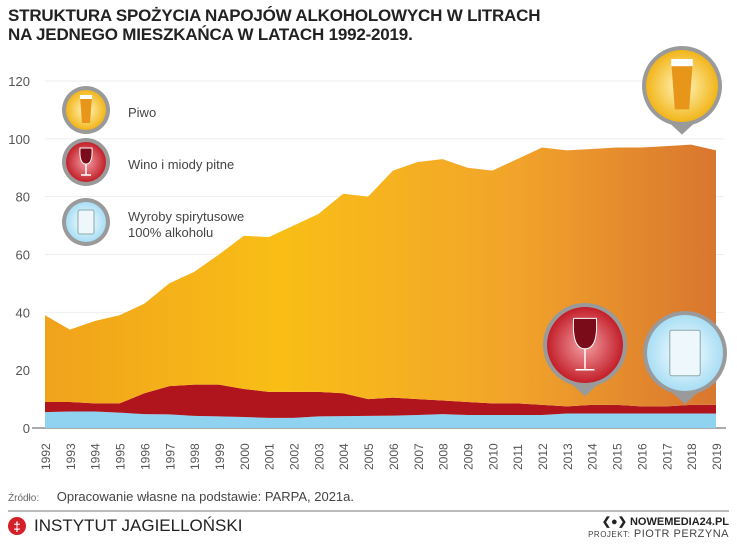 This screenshot has width=737, height=544. I want to click on site-name: NOWEMEDIA24.PL, so click(679, 522).